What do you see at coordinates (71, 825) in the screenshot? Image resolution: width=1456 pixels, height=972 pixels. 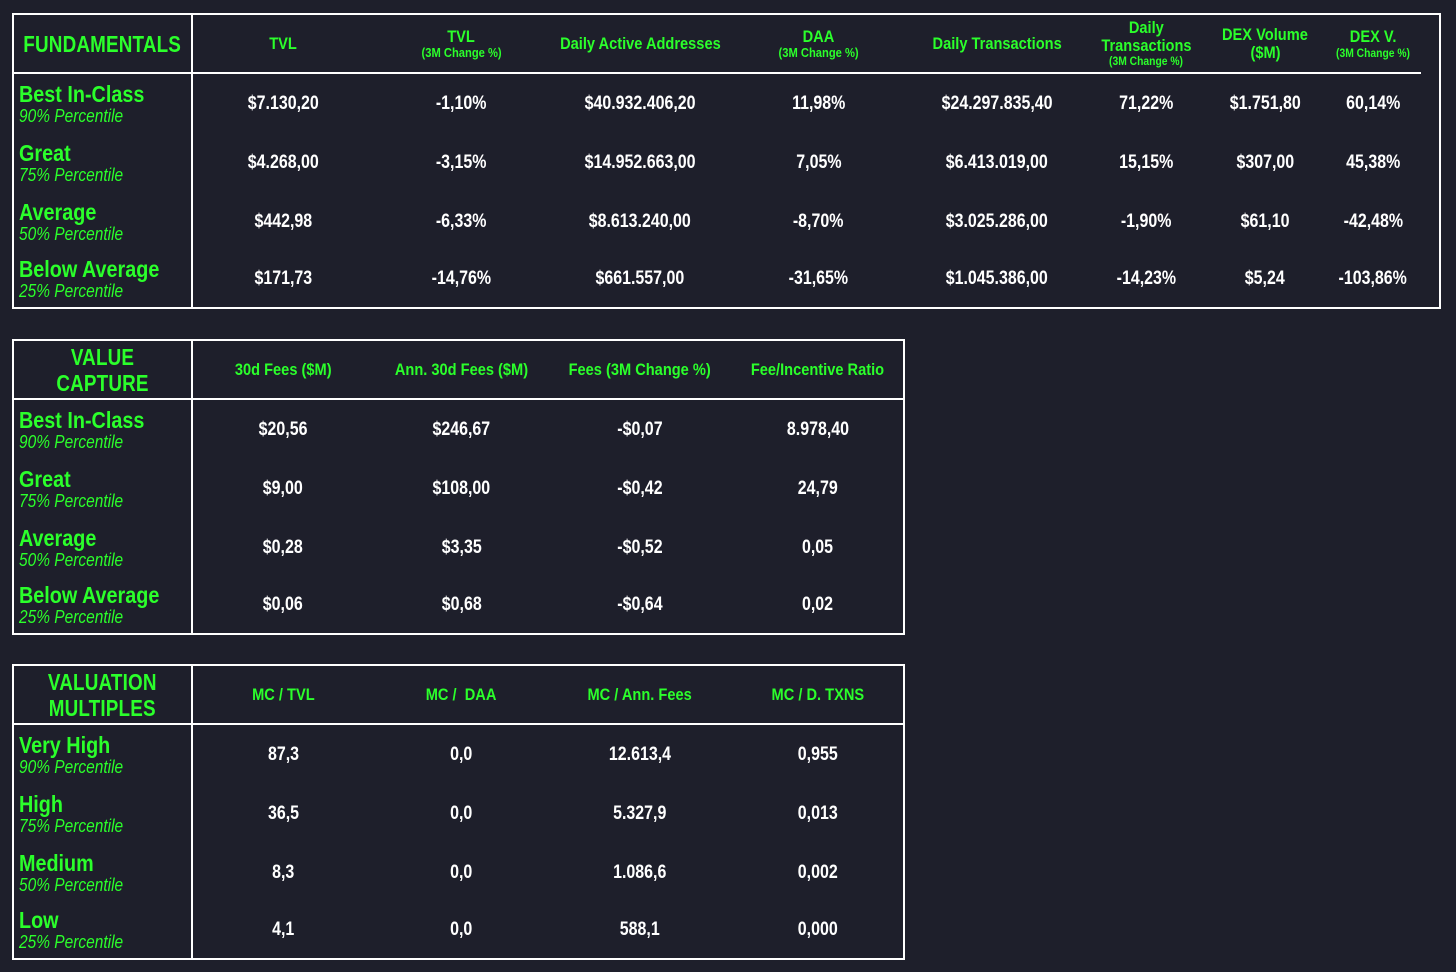 I see `row-label-percentile: 75% Percentile` at bounding box center [71, 825].